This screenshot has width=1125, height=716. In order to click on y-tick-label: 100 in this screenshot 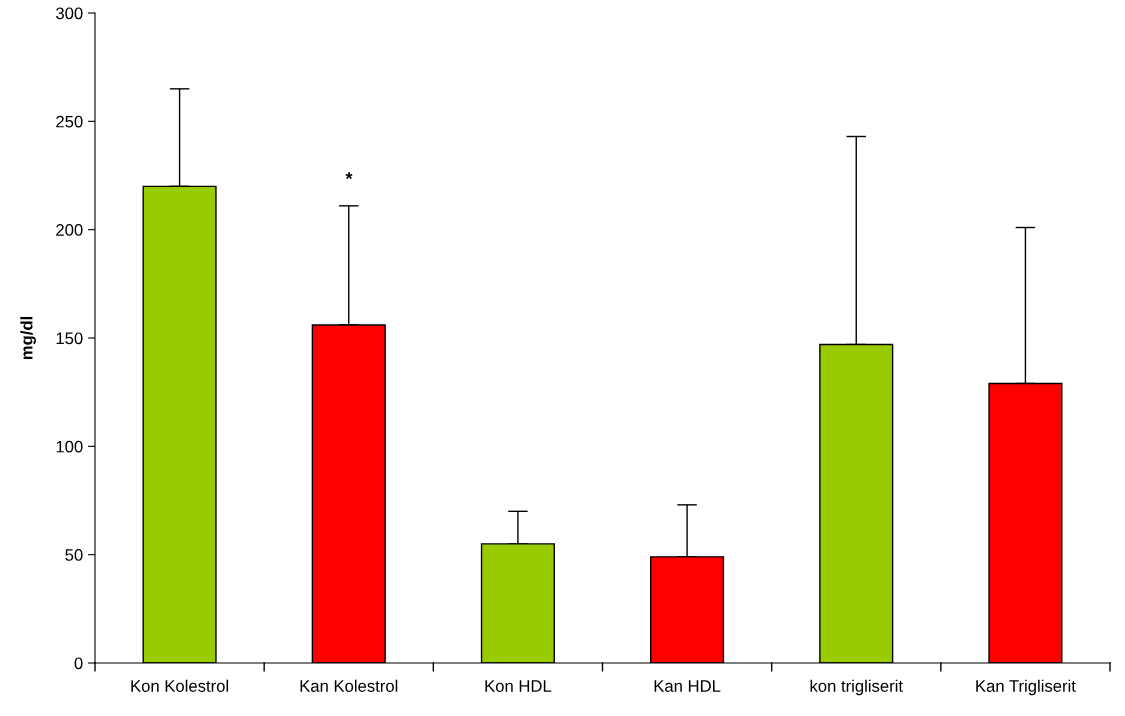, I will do `click(69, 446)`.